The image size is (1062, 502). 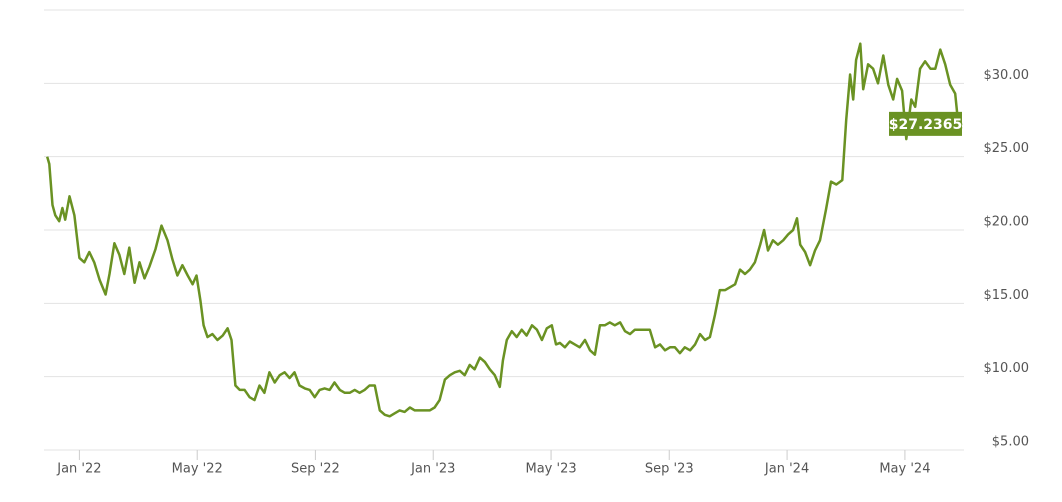 I want to click on x-tick-label: Sep '22, so click(x=315, y=469).